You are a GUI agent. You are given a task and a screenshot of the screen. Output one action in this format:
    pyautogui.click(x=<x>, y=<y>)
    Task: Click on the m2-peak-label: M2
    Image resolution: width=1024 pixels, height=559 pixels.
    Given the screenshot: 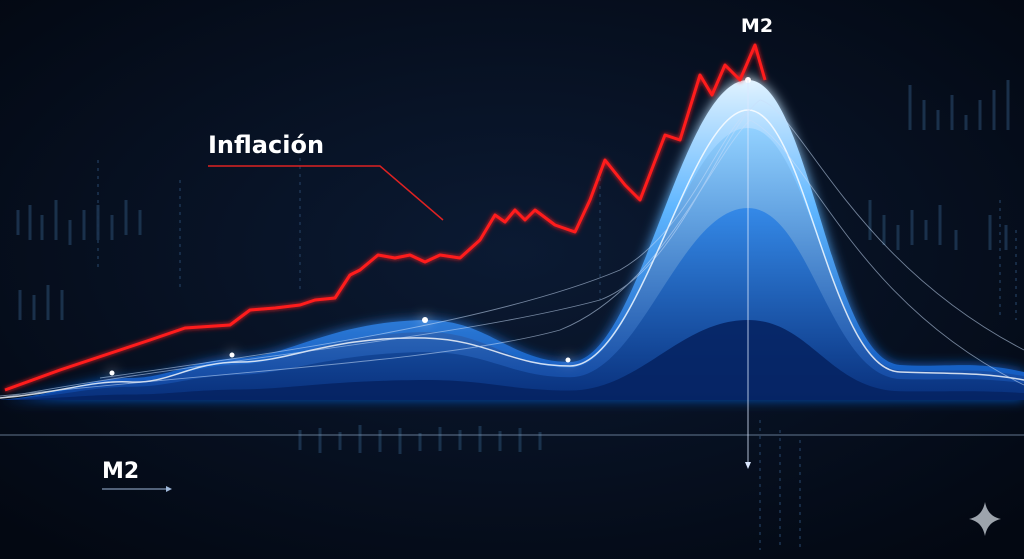 What is the action you would take?
    pyautogui.click(x=757, y=26)
    